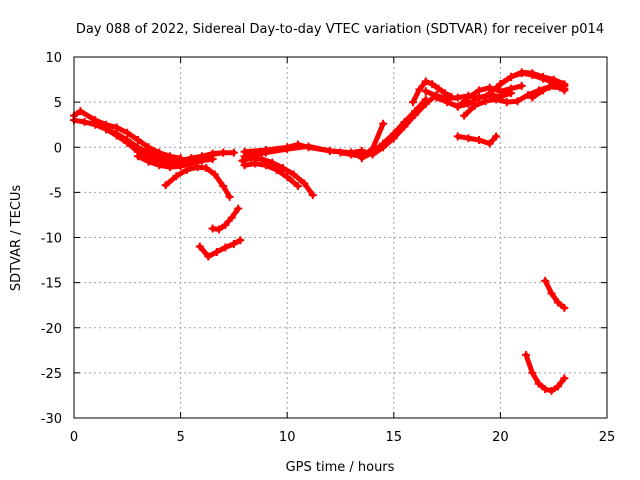 The width and height of the screenshot is (640, 480). What do you see at coordinates (58, 148) in the screenshot?
I see `y-tick-label: 0` at bounding box center [58, 148].